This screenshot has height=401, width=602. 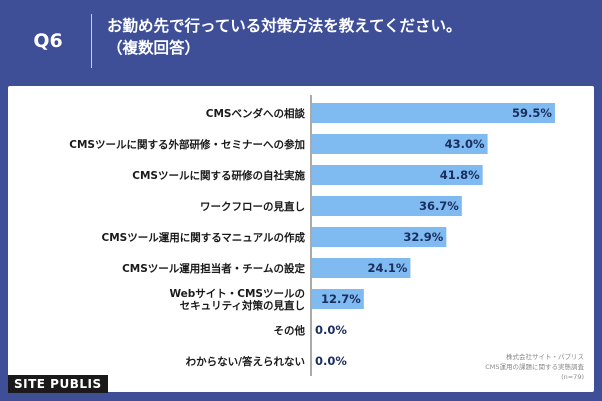 What do you see at coordinates (256, 113) in the screenshot?
I see `category-label: CMSベンダへの相談` at bounding box center [256, 113].